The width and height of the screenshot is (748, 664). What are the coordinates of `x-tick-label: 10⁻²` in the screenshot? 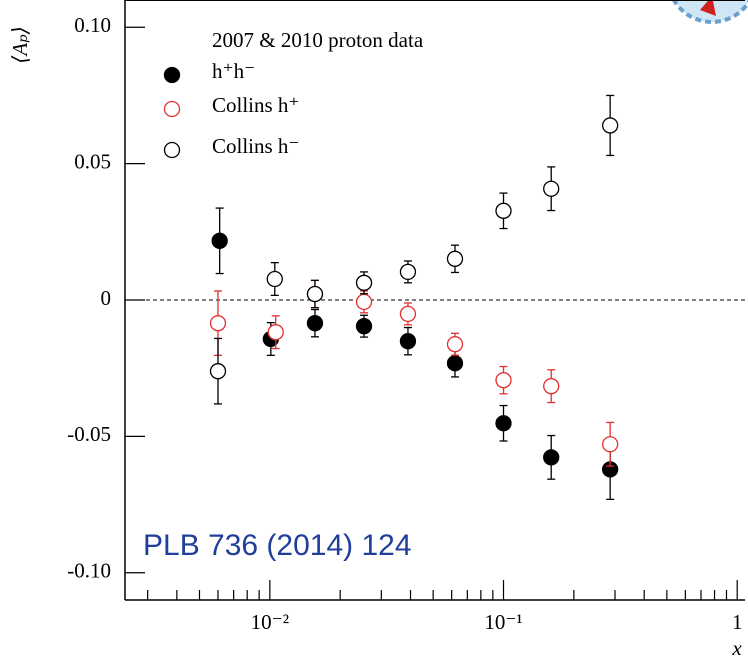 It's located at (270, 622).